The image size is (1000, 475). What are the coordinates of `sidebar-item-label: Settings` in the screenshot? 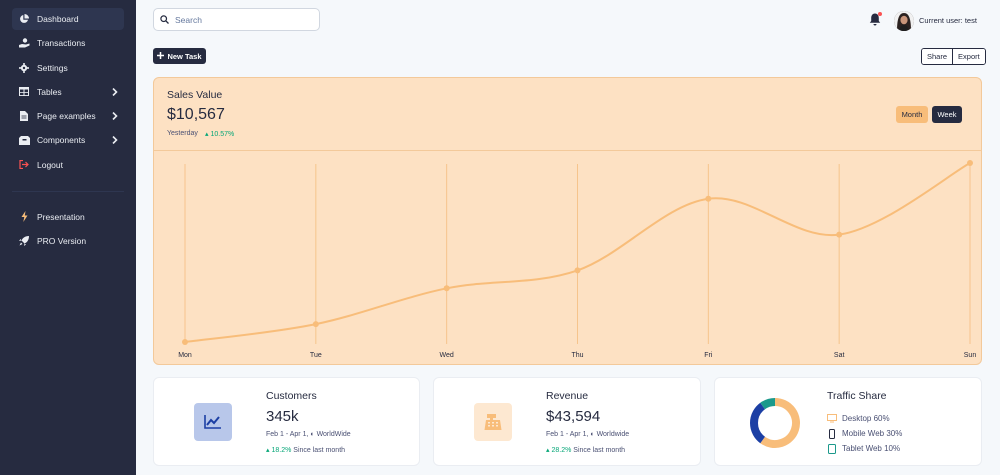 It's located at (52, 67).